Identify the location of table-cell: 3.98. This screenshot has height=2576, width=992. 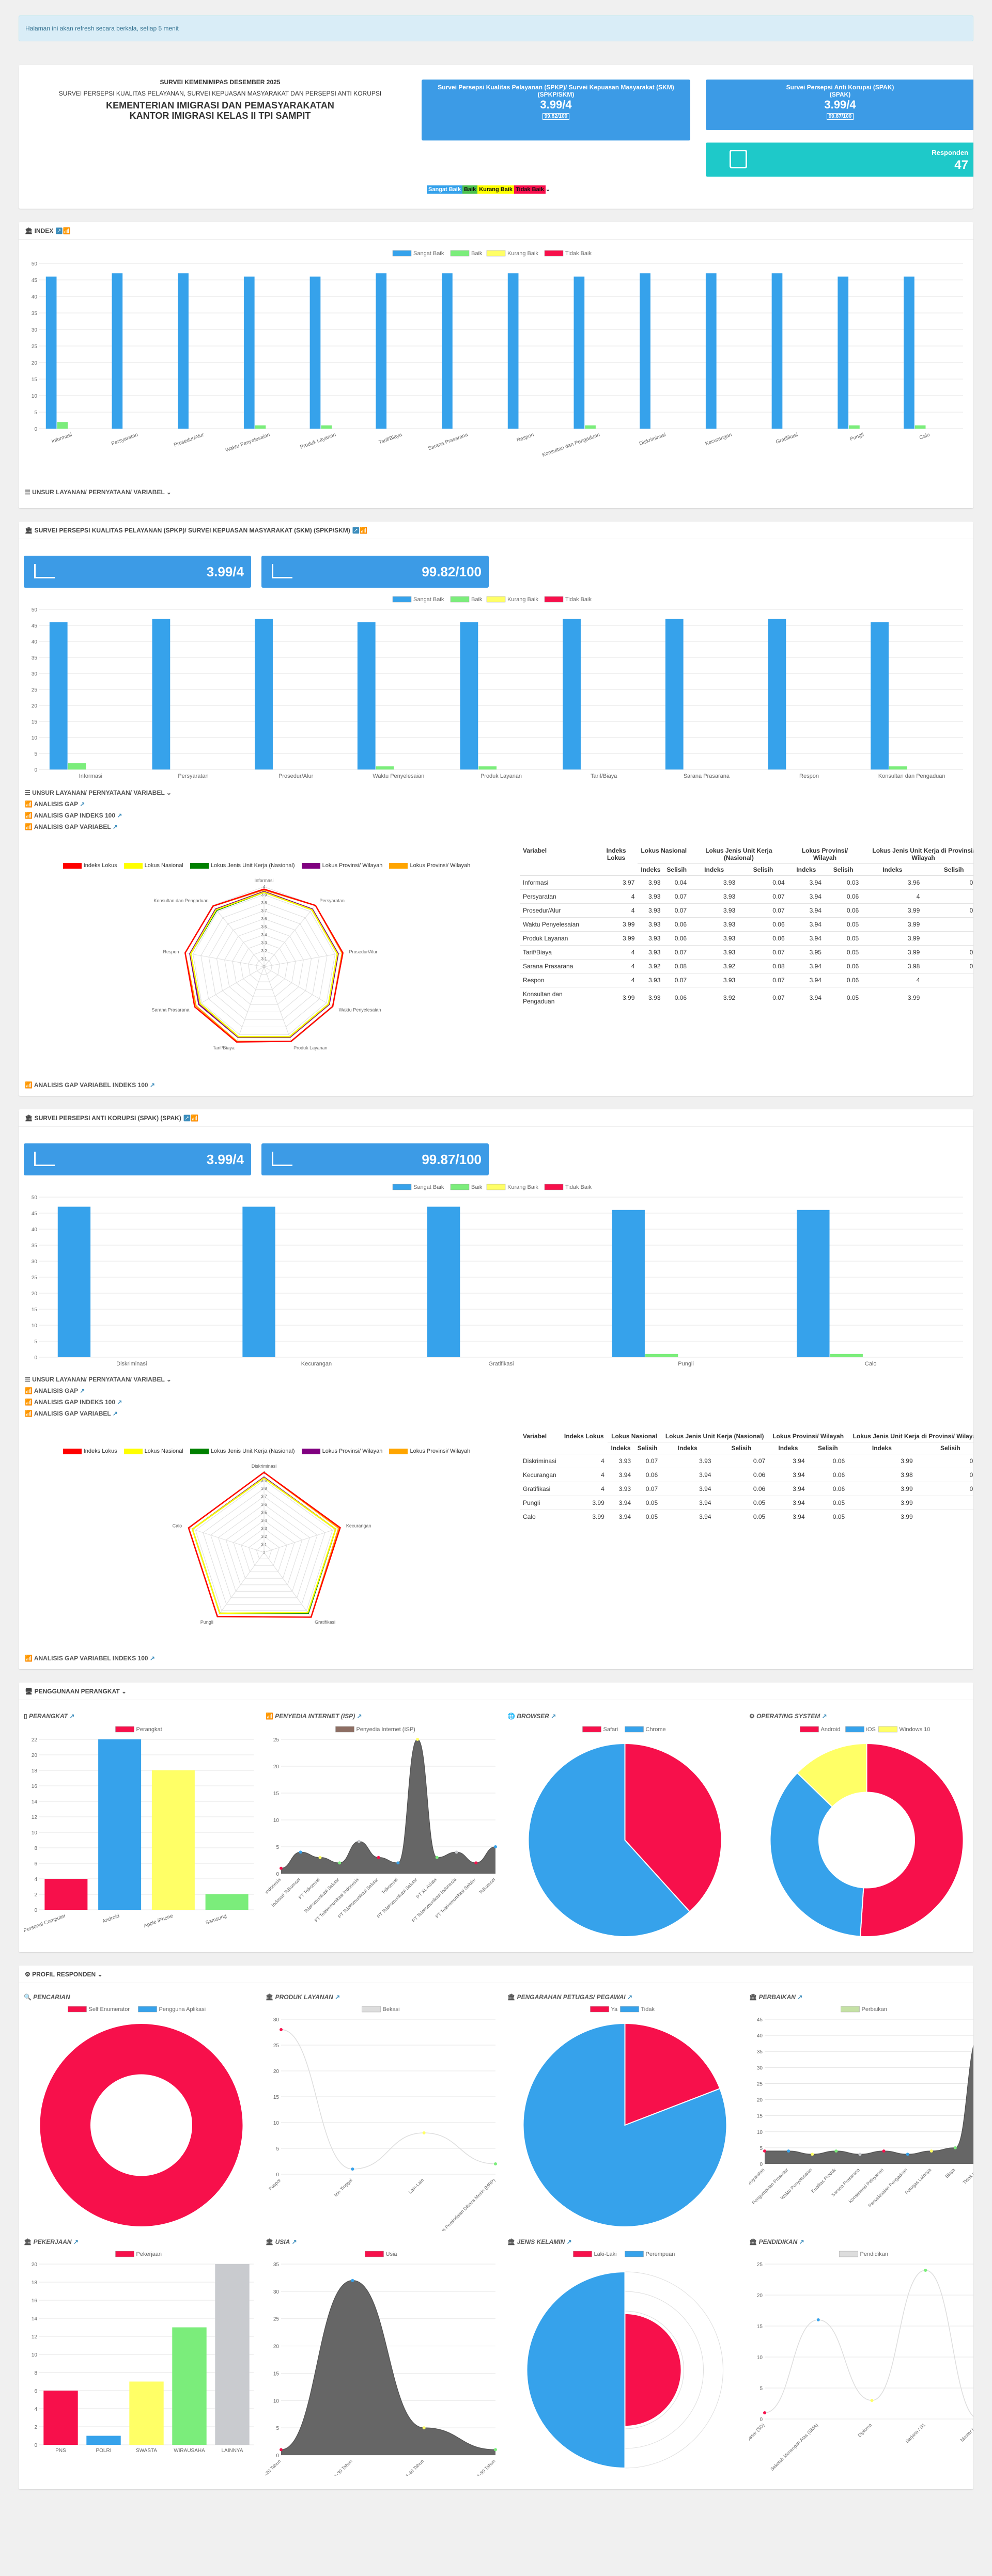
(882, 1475).